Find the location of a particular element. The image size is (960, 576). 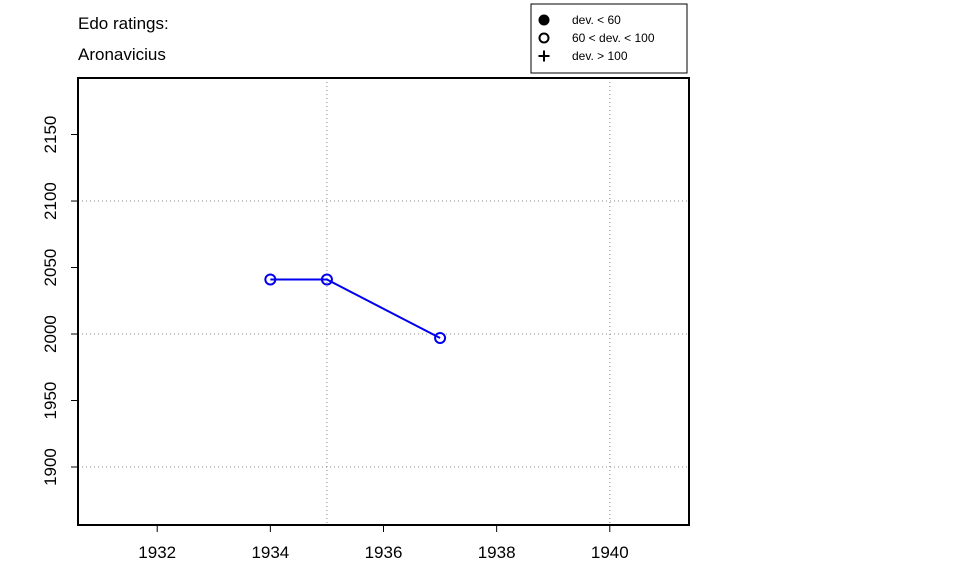

y-tick-label: 1900 is located at coordinates (50, 467).